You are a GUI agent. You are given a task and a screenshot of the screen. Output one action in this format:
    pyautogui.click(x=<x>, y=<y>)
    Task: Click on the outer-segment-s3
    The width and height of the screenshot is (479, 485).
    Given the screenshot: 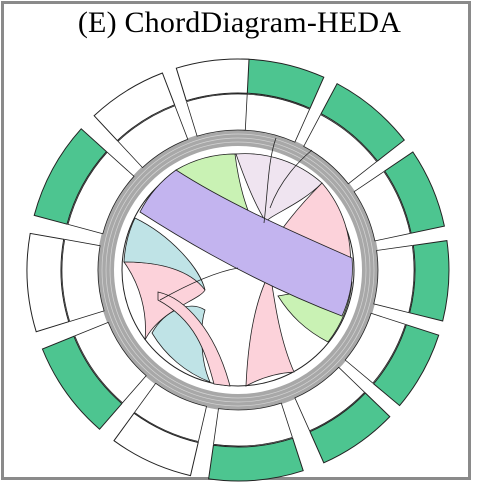 What is the action you would take?
    pyautogui.click(x=414, y=192)
    